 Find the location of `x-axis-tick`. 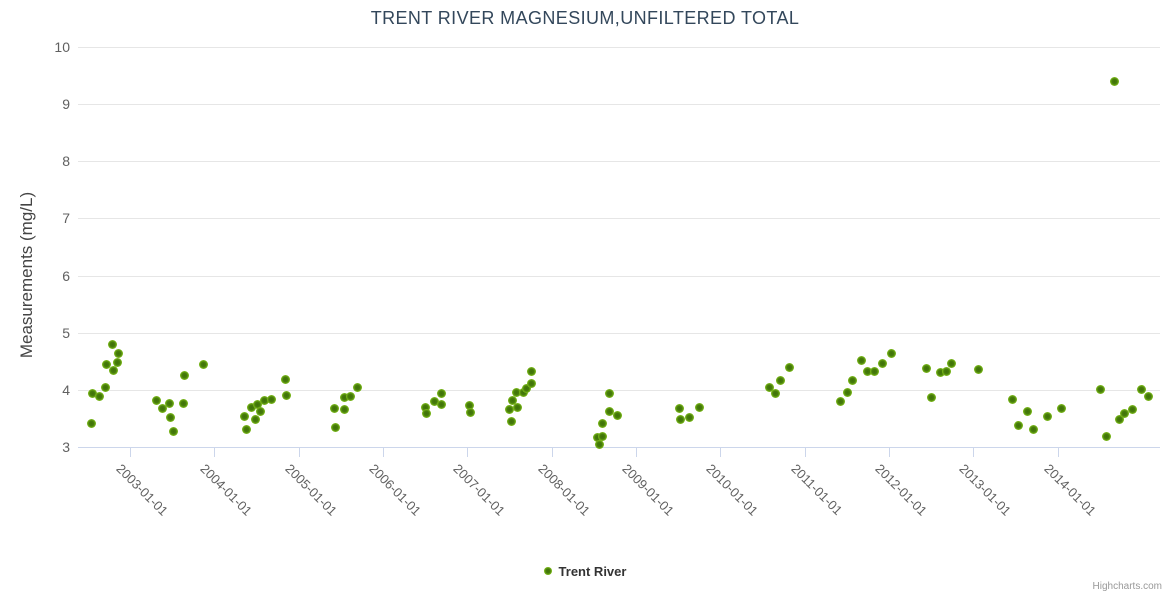

x-axis-tick is located at coordinates (552, 452).